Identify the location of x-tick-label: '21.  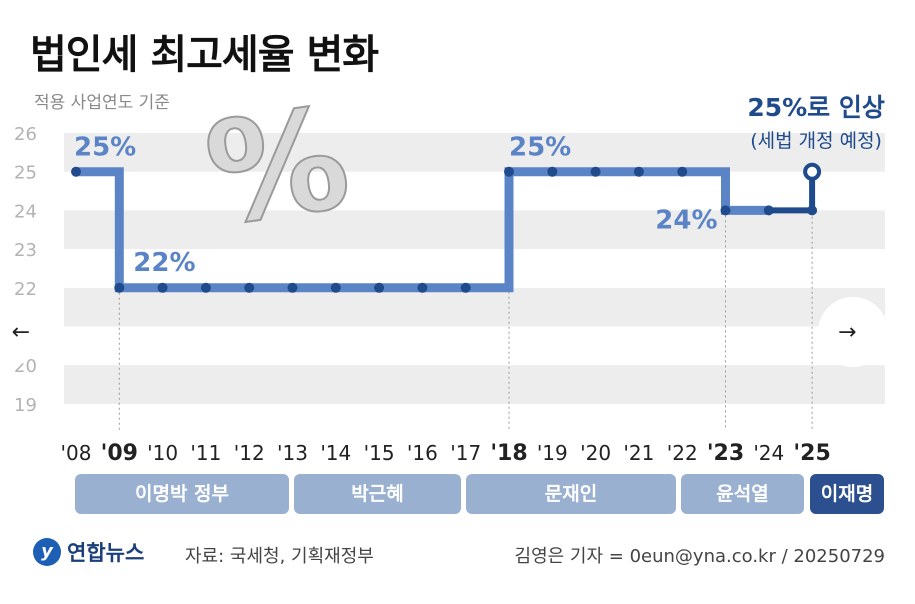
(638, 453).